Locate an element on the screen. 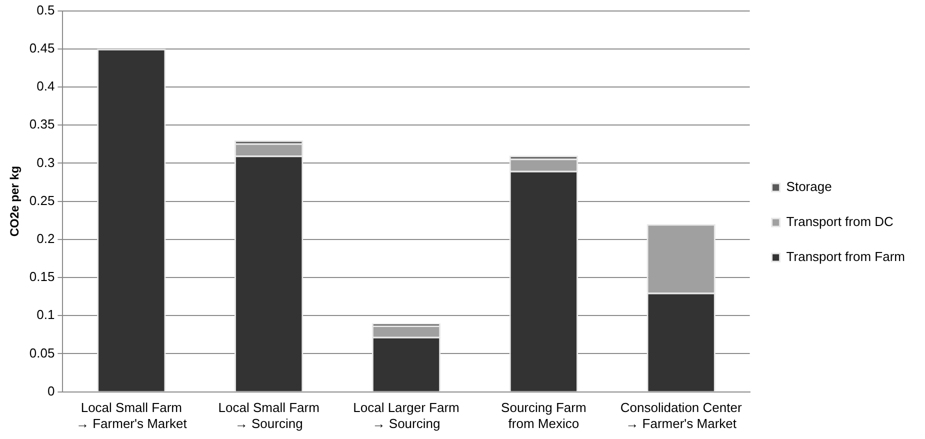 This screenshot has width=925, height=439. x-tick-label: Sourcing Farm from Mexico is located at coordinates (543, 415).